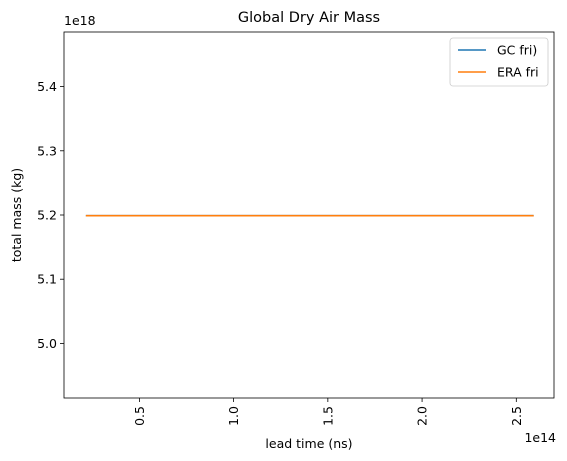  Describe the element at coordinates (80, 20) in the screenshot. I see `y-offset-label: 1e18` at that location.